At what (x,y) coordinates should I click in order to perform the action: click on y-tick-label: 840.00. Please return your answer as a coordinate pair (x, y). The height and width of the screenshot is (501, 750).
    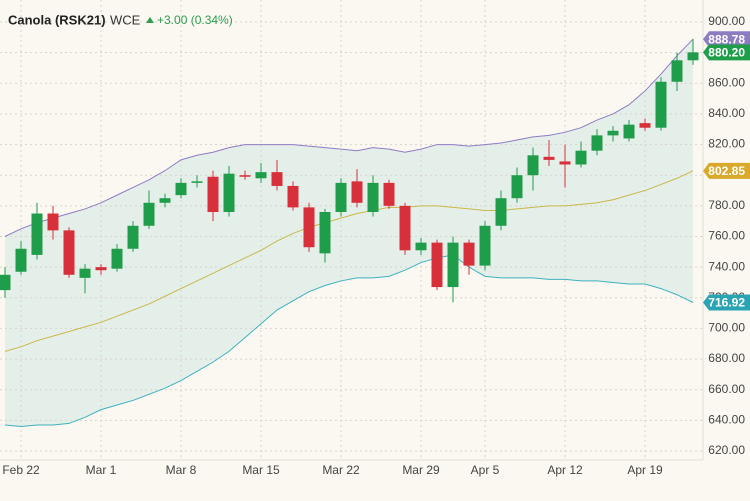
    Looking at the image, I should click on (726, 113).